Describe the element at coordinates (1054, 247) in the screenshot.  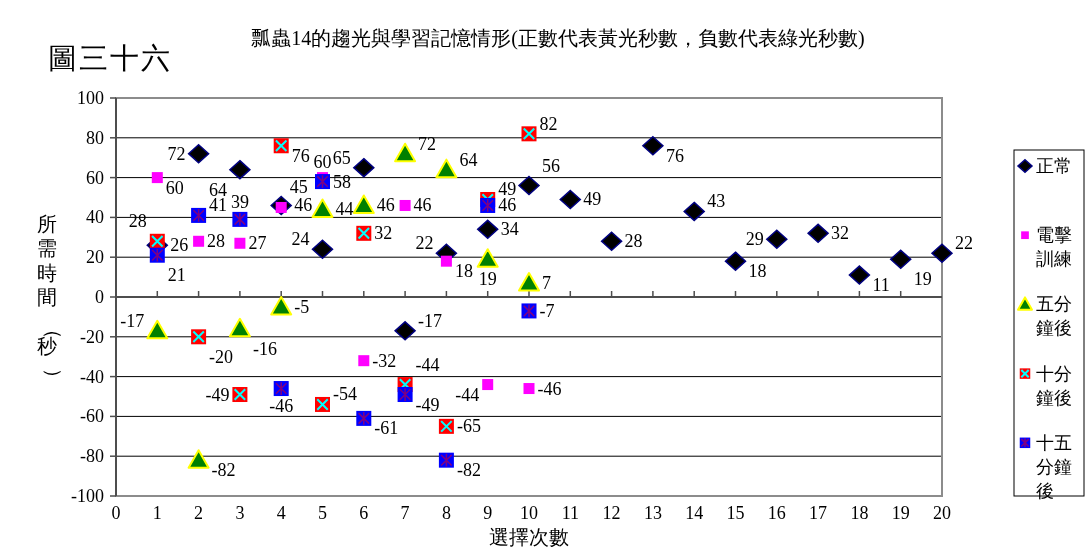
I see `legend-label: 電擊訓練` at that location.